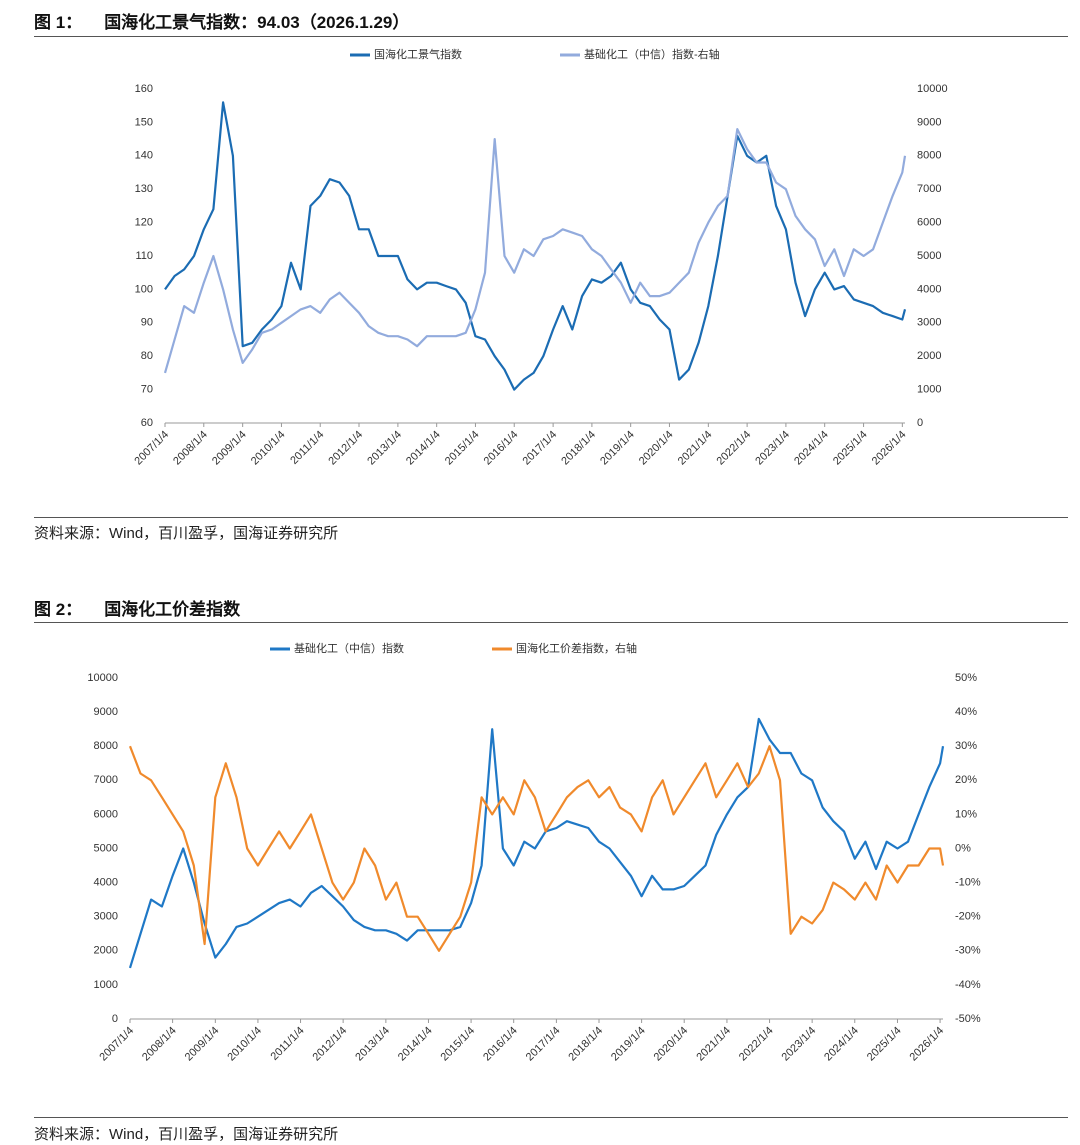 The width and height of the screenshot is (1080, 1145). I want to click on y2-tick-label: 6000, so click(929, 223).